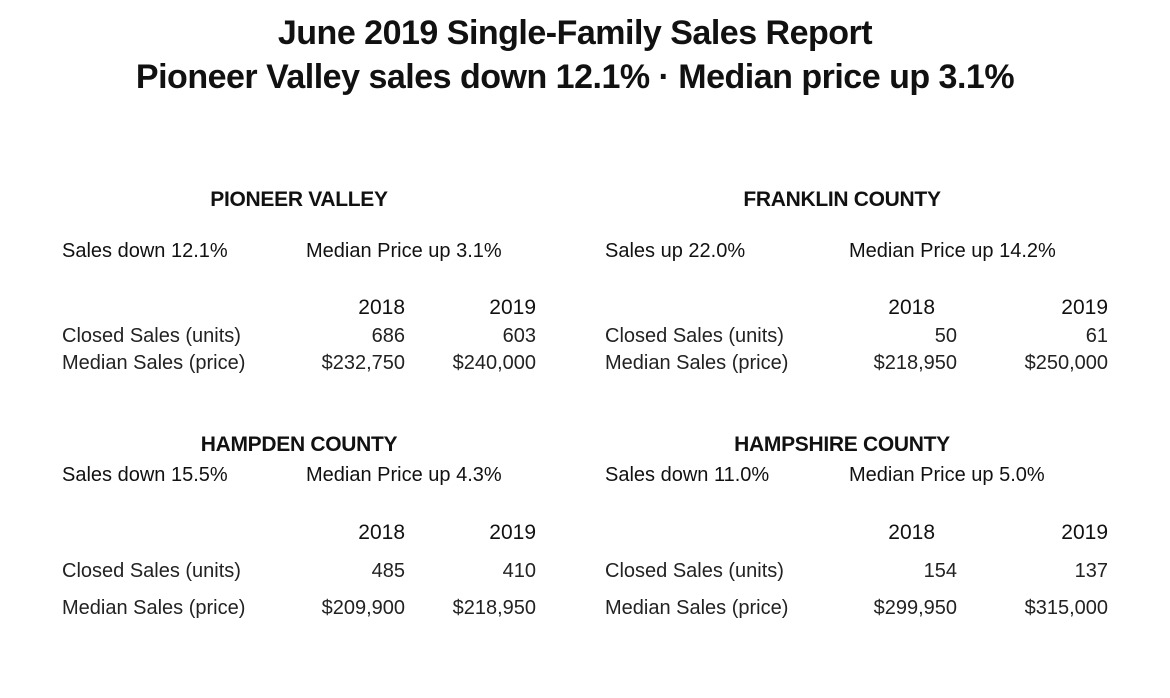  What do you see at coordinates (145, 475) in the screenshot?
I see `sales-change: Sales down 15.5%` at bounding box center [145, 475].